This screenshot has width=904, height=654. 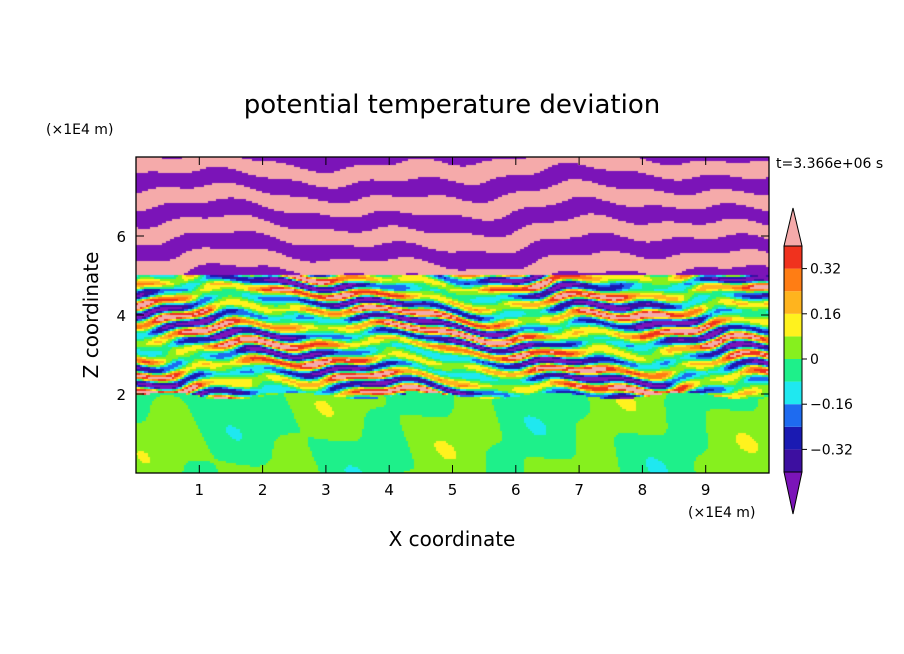 What do you see at coordinates (452, 105) in the screenshot?
I see `chart-title: potential temperature deviation` at bounding box center [452, 105].